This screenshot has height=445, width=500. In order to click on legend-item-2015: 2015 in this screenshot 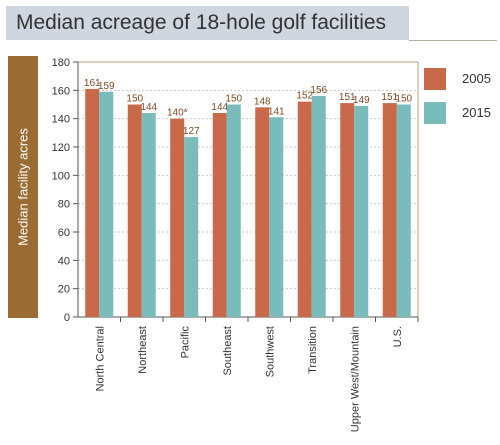, I will do `click(461, 113)`.